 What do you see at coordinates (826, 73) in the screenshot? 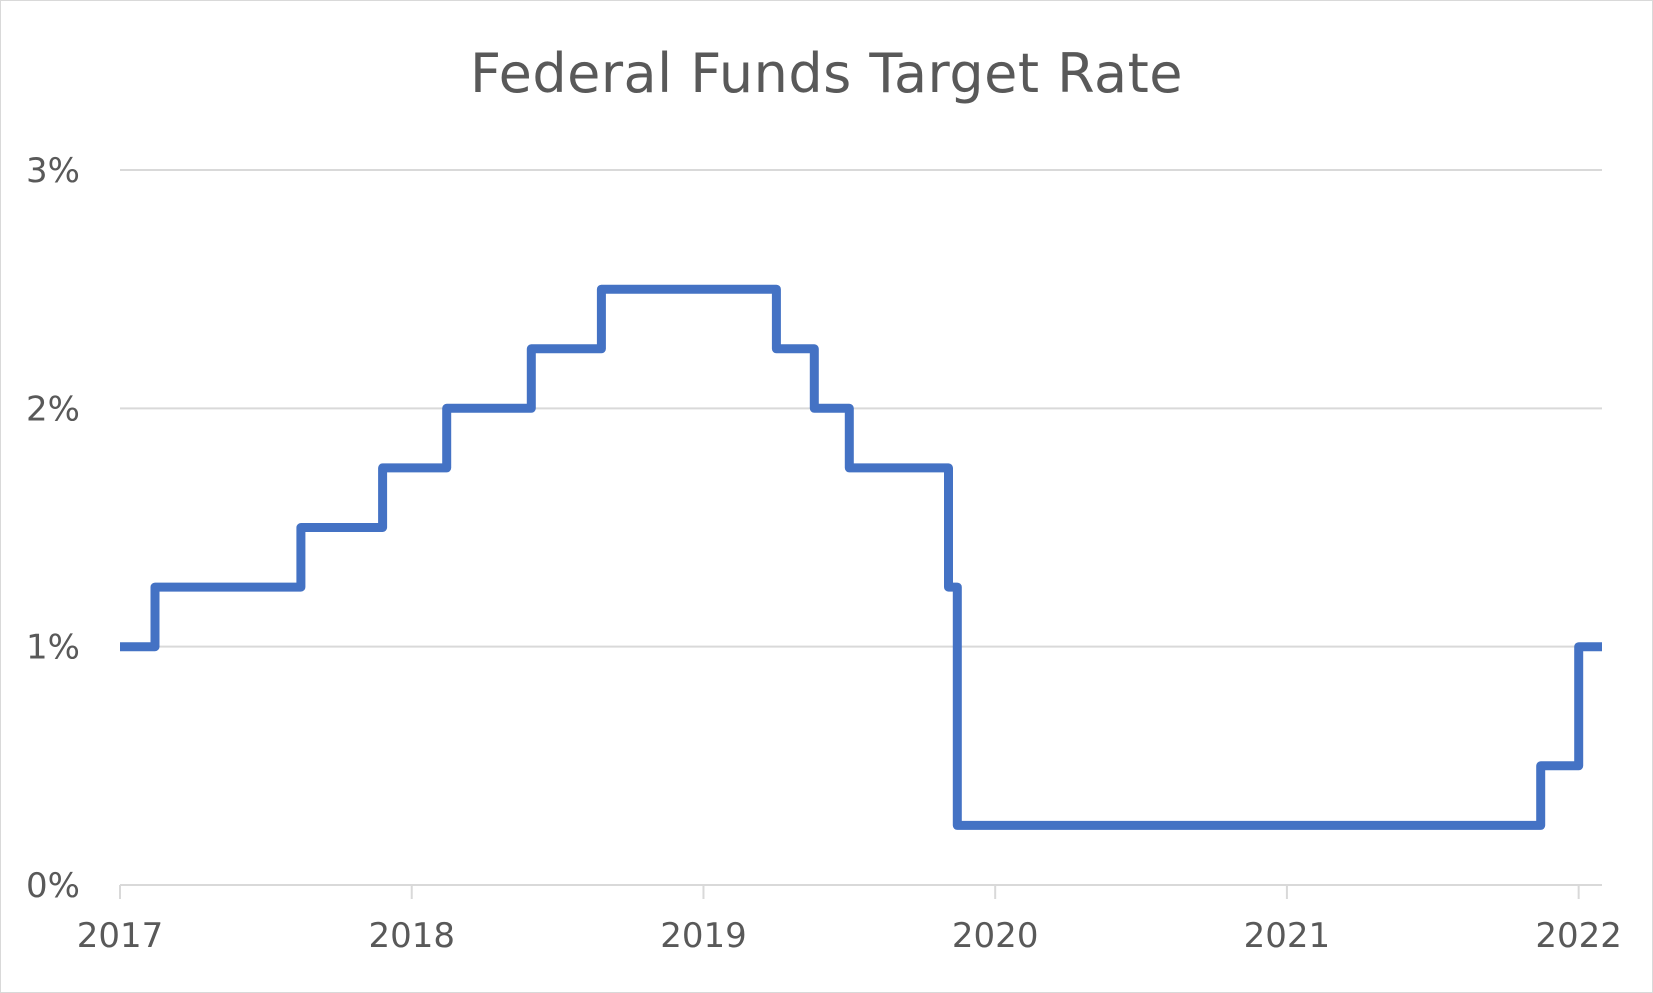
I see `chart-title: Federal Funds Target Rate` at bounding box center [826, 73].